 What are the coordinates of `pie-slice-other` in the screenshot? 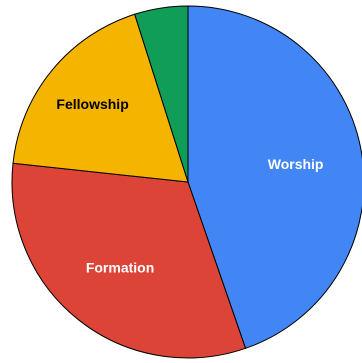 It's located at (161, 94).